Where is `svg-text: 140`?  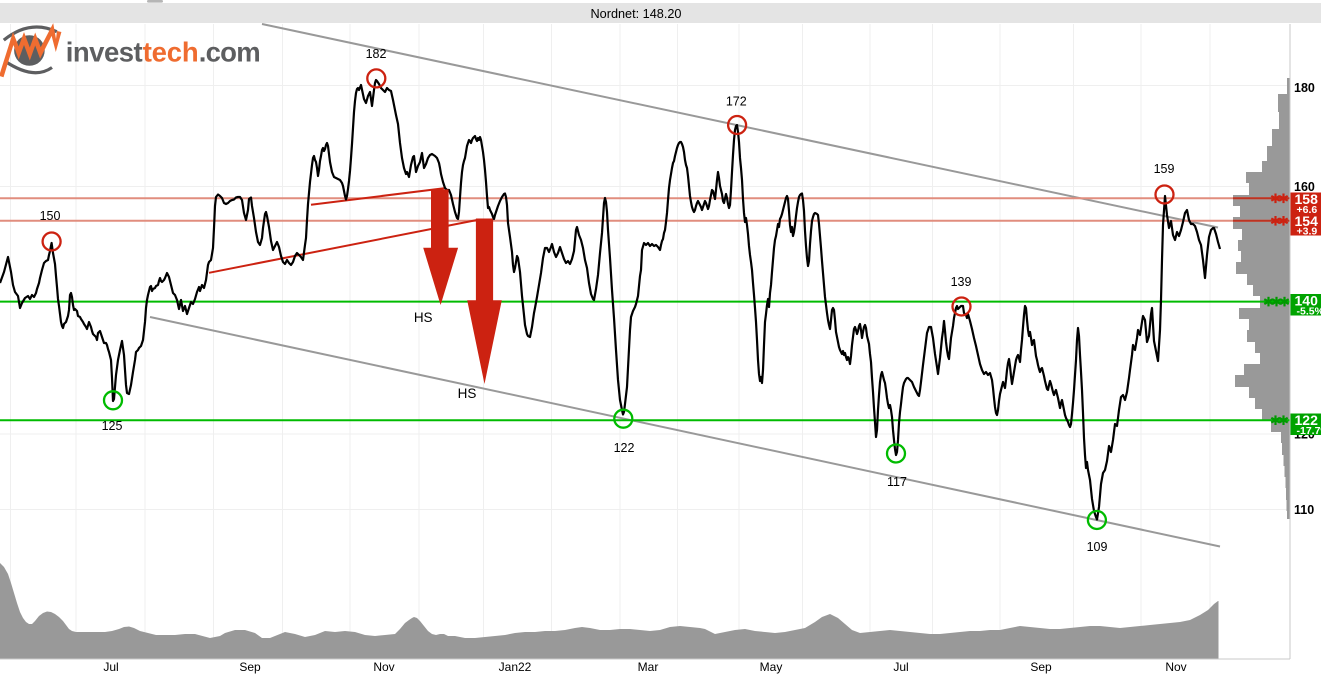 svg-text: 140 is located at coordinates (1307, 301).